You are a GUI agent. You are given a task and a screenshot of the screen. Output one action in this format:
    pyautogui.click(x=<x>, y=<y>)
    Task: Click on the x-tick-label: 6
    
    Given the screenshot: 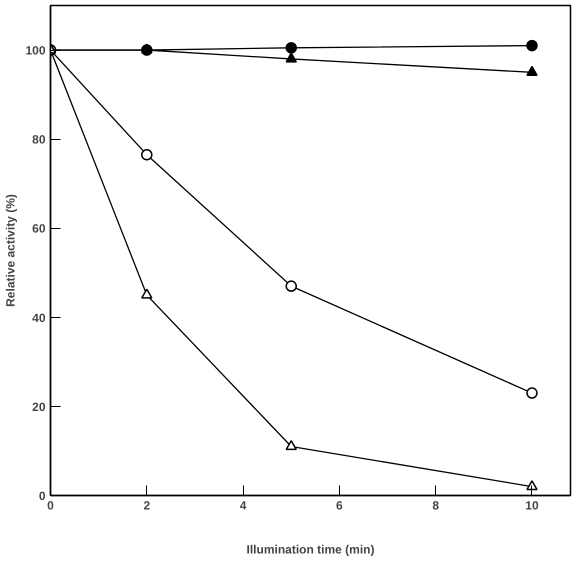 What is the action you would take?
    pyautogui.click(x=340, y=505)
    